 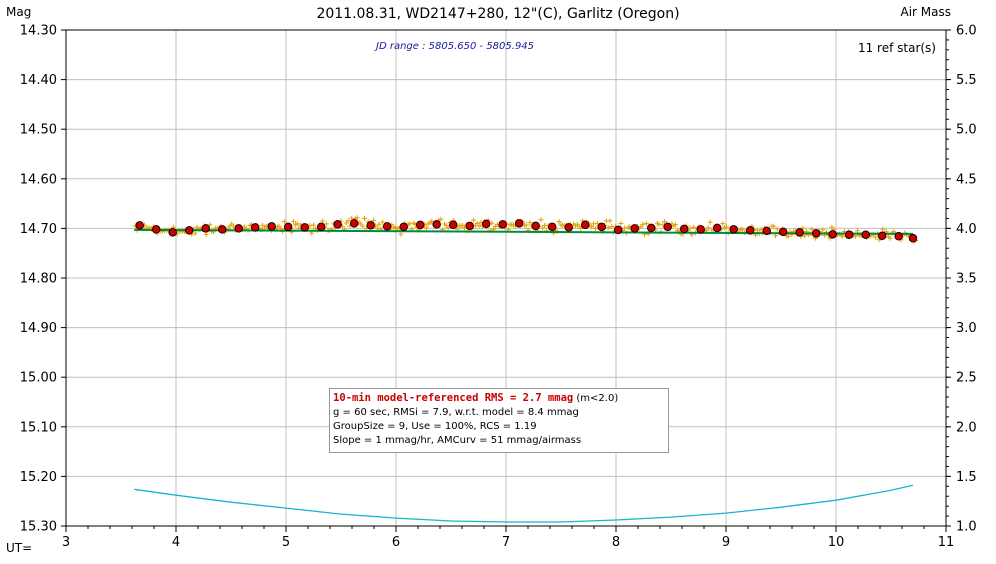 I want to click on y-tick-label-left: 15.00, so click(x=38, y=378).